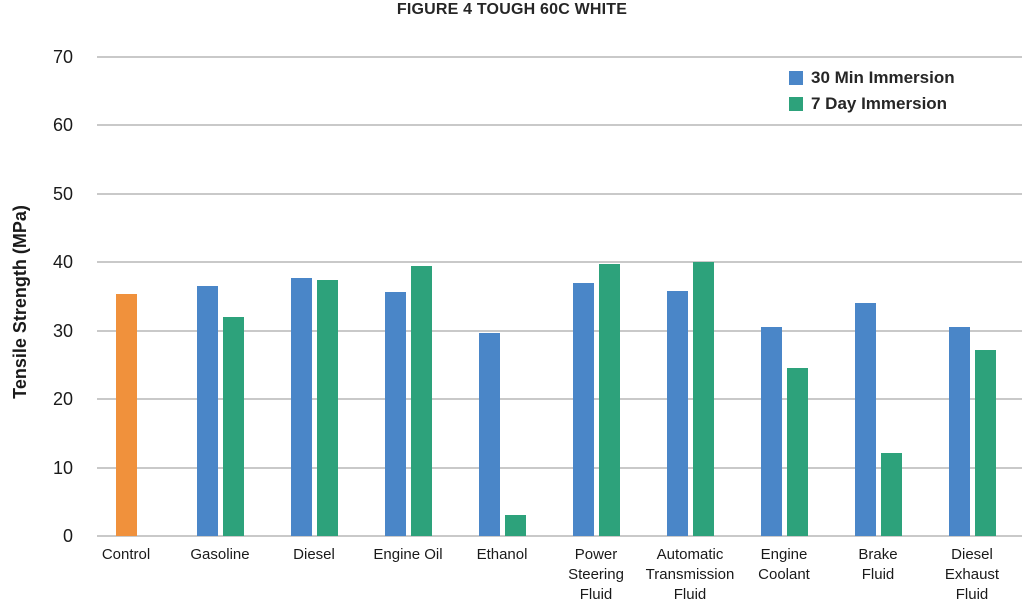 This screenshot has width=1024, height=606. Describe the element at coordinates (62, 57) in the screenshot. I see `y-tick-label: 70` at that location.